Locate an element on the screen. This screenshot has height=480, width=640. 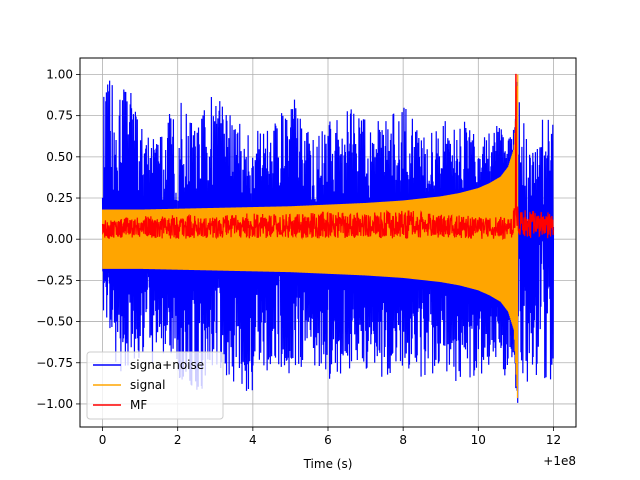
x-tick-label: 10 is located at coordinates (478, 440).